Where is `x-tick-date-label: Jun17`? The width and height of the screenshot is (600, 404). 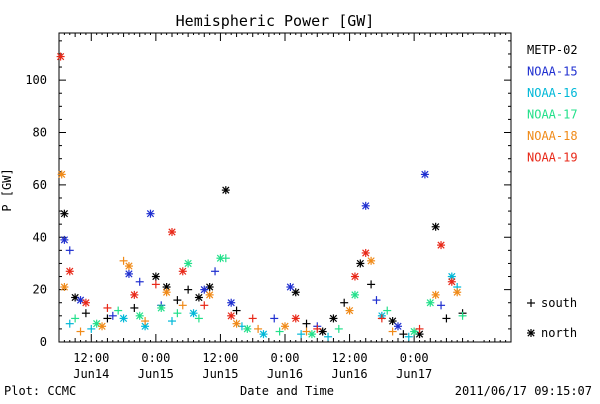
x-tick-date-label: Jun17 is located at coordinates (414, 374).